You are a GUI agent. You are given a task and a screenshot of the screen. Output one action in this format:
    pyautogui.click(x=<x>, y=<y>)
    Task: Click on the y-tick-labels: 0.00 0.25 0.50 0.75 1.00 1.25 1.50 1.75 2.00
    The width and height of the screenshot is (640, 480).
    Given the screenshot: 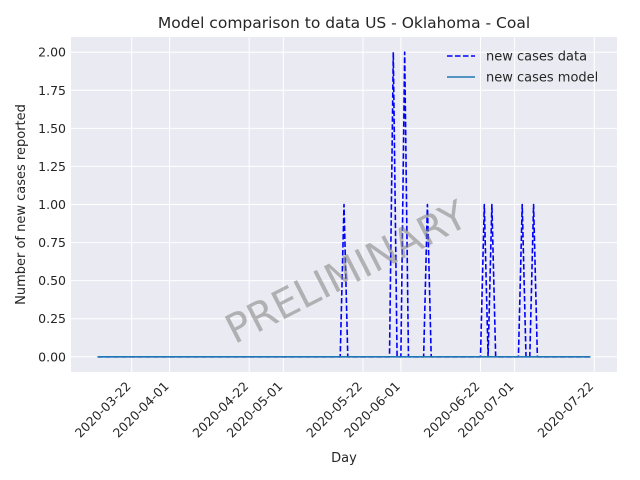 What is the action you would take?
    pyautogui.click(x=52, y=205)
    